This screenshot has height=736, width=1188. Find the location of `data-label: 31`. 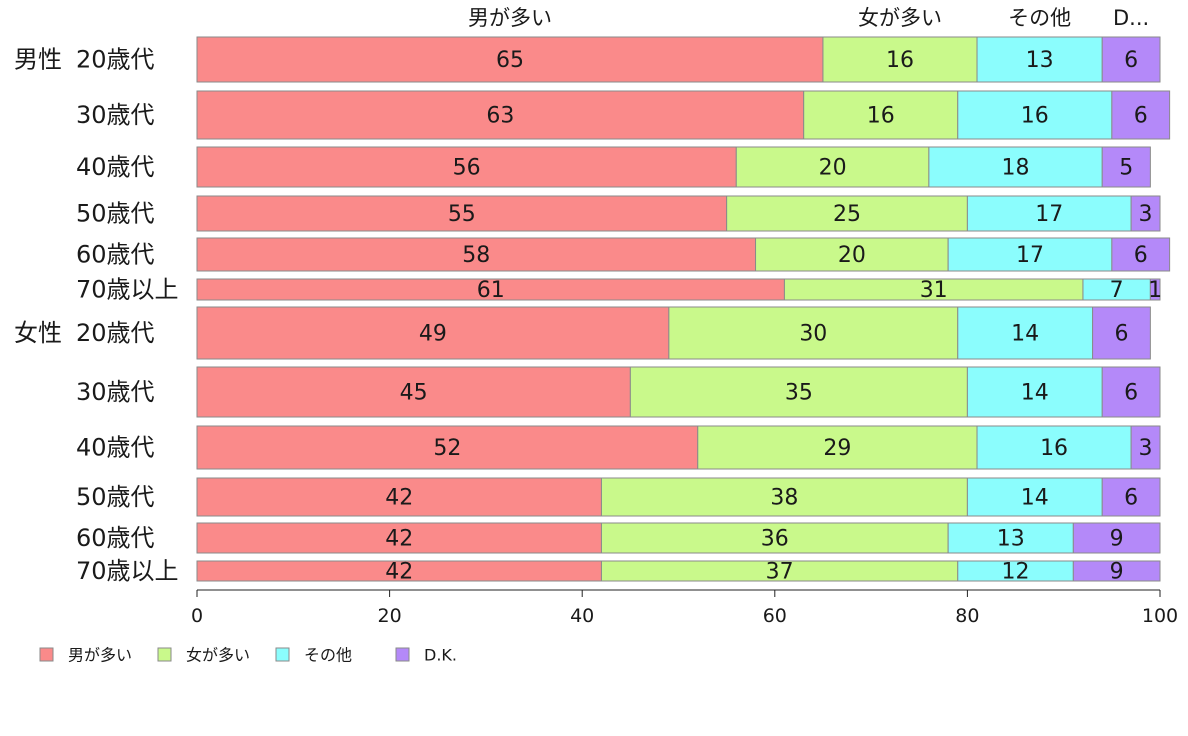

data-label: 31 is located at coordinates (934, 290).